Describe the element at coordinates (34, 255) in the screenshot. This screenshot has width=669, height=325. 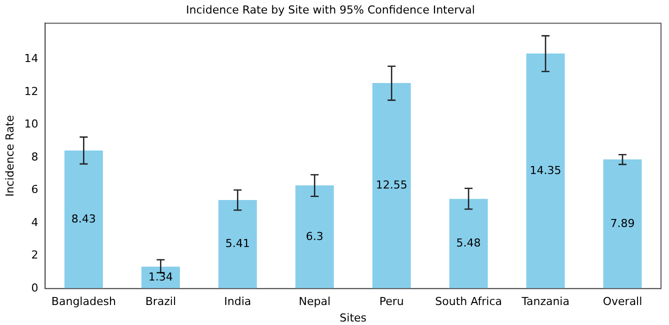
I see `y-tick-label: 2` at that location.